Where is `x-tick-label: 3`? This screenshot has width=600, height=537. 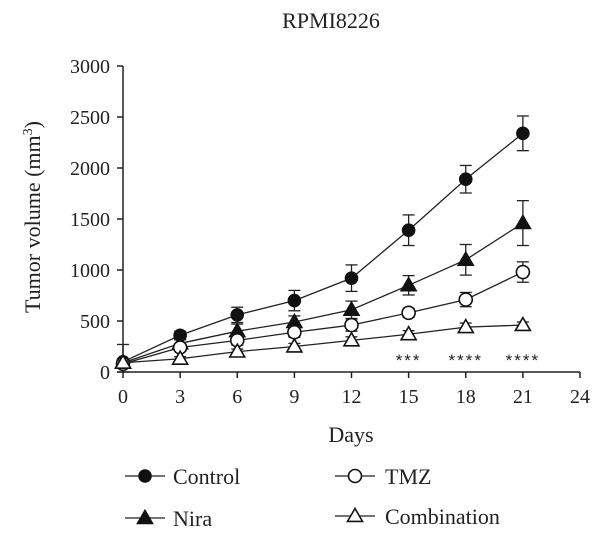
x-tick-label: 3 is located at coordinates (180, 397).